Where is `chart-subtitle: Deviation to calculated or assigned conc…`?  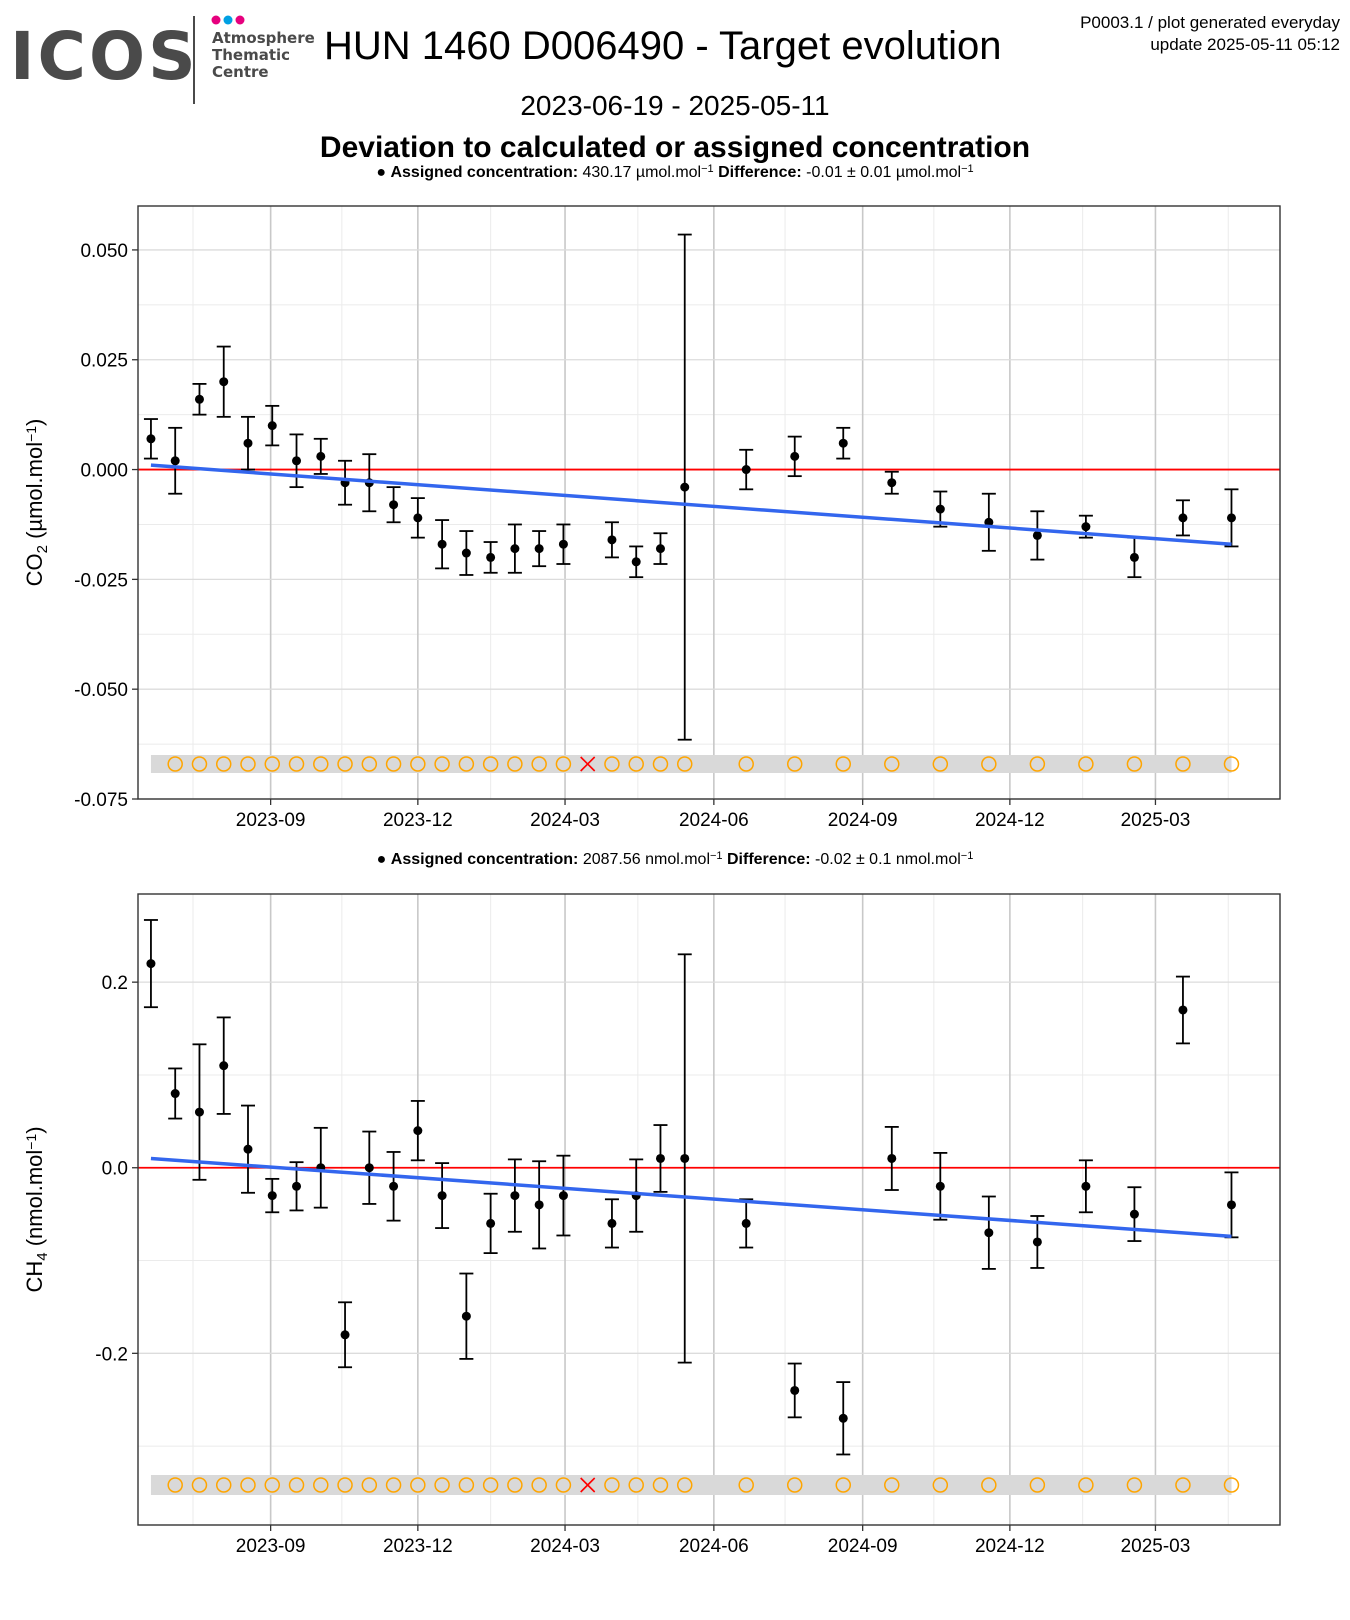
chart-subtitle: Deviation to calculated or assigned conc… is located at coordinates (675, 147).